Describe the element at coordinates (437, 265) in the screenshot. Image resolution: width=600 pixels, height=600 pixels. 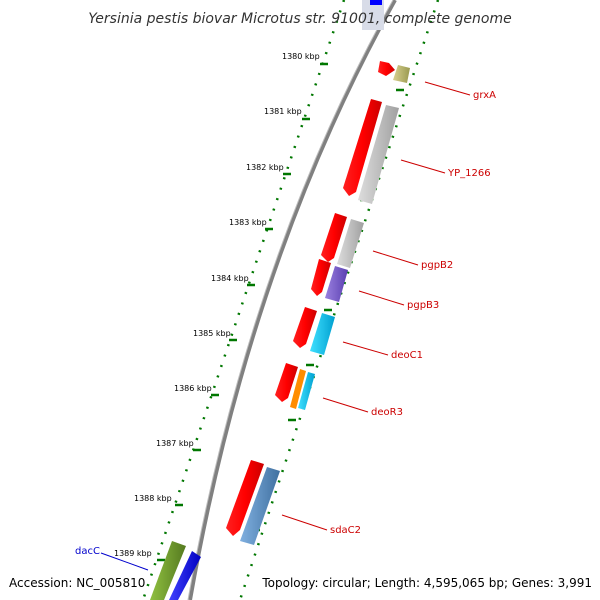
I see `gene-label-pgpB2: pgpB2` at that location.